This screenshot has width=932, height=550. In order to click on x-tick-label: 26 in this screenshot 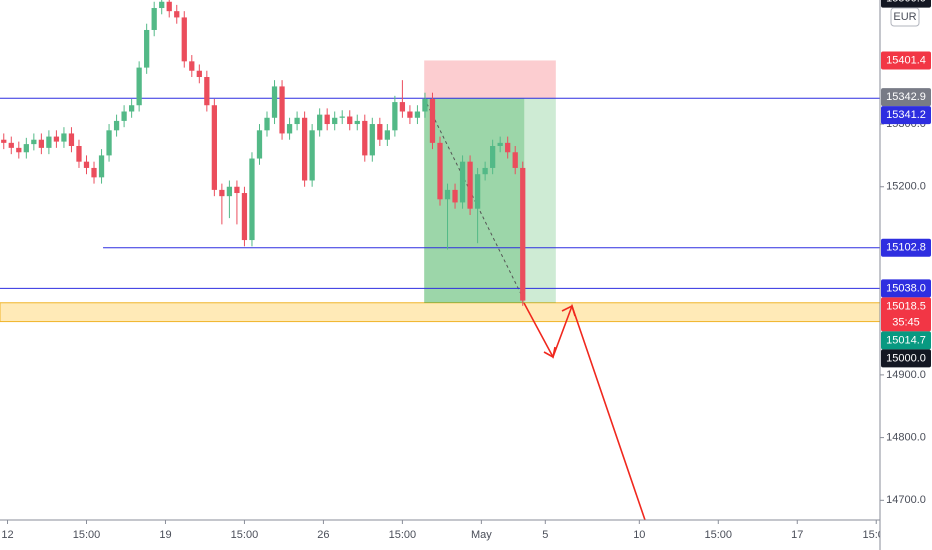, I will do `click(323, 535)`.